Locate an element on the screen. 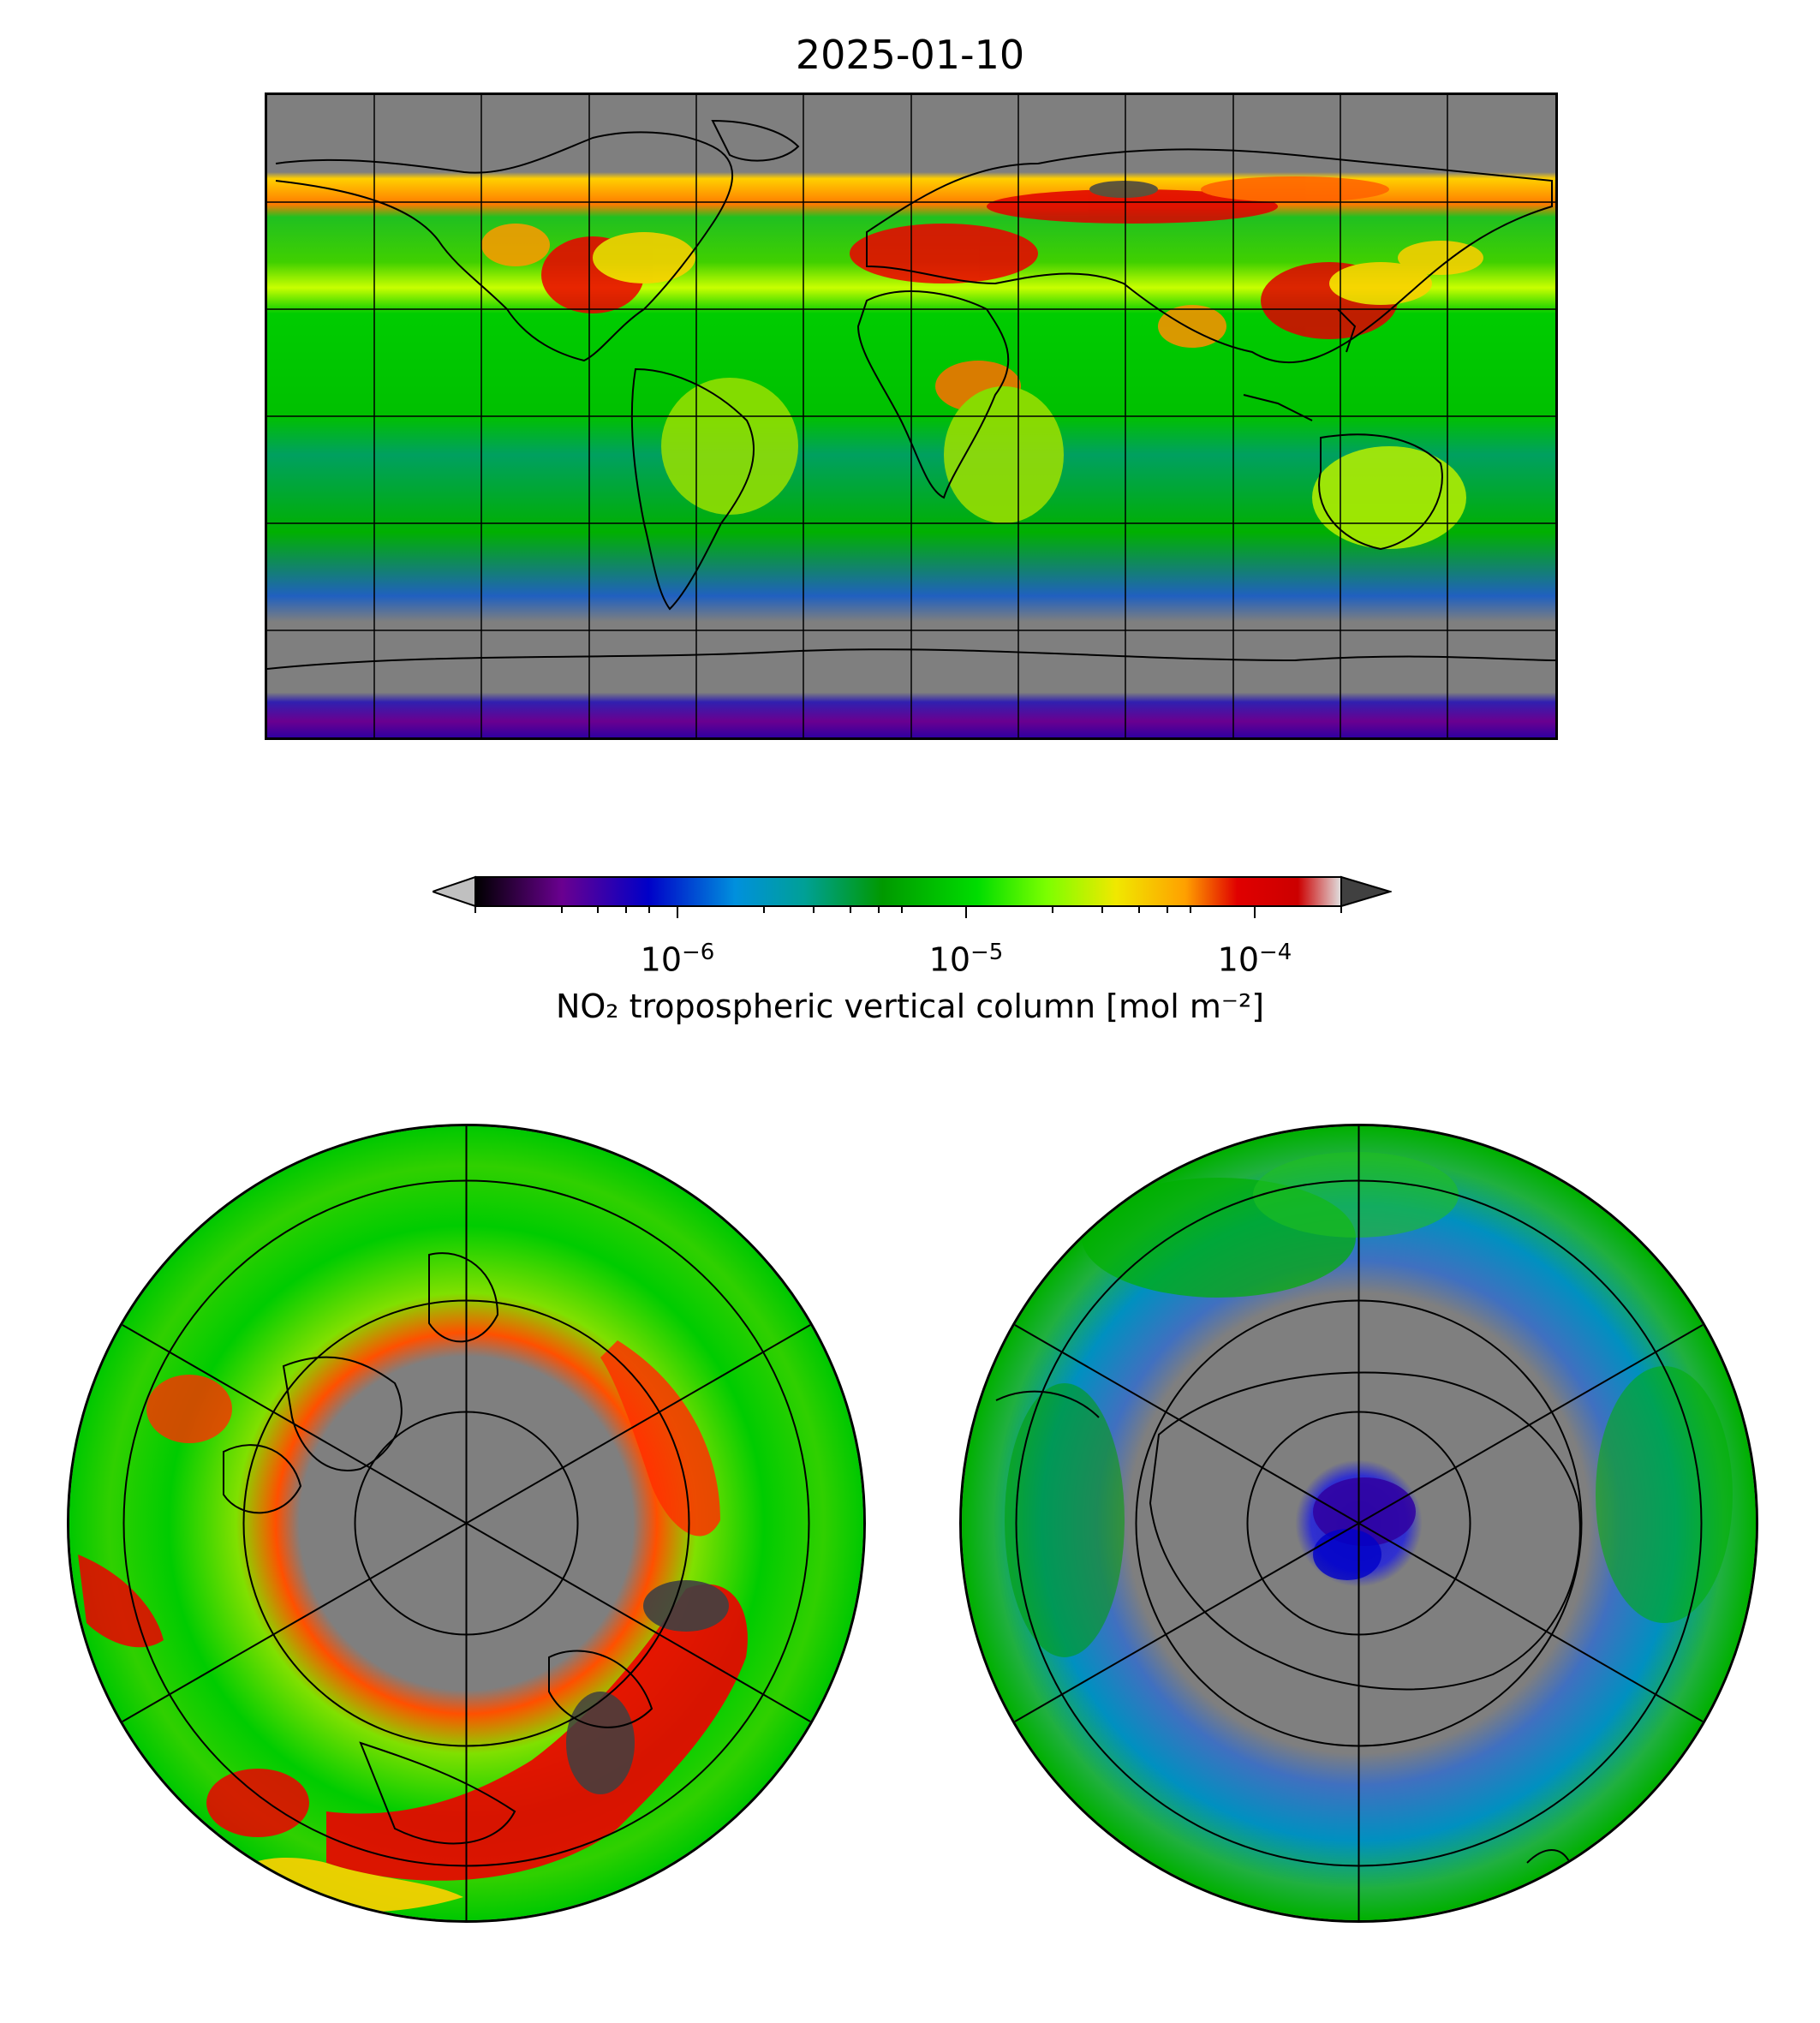 This screenshot has width=1820, height=2023. colorbar-gradient is located at coordinates (908, 891).